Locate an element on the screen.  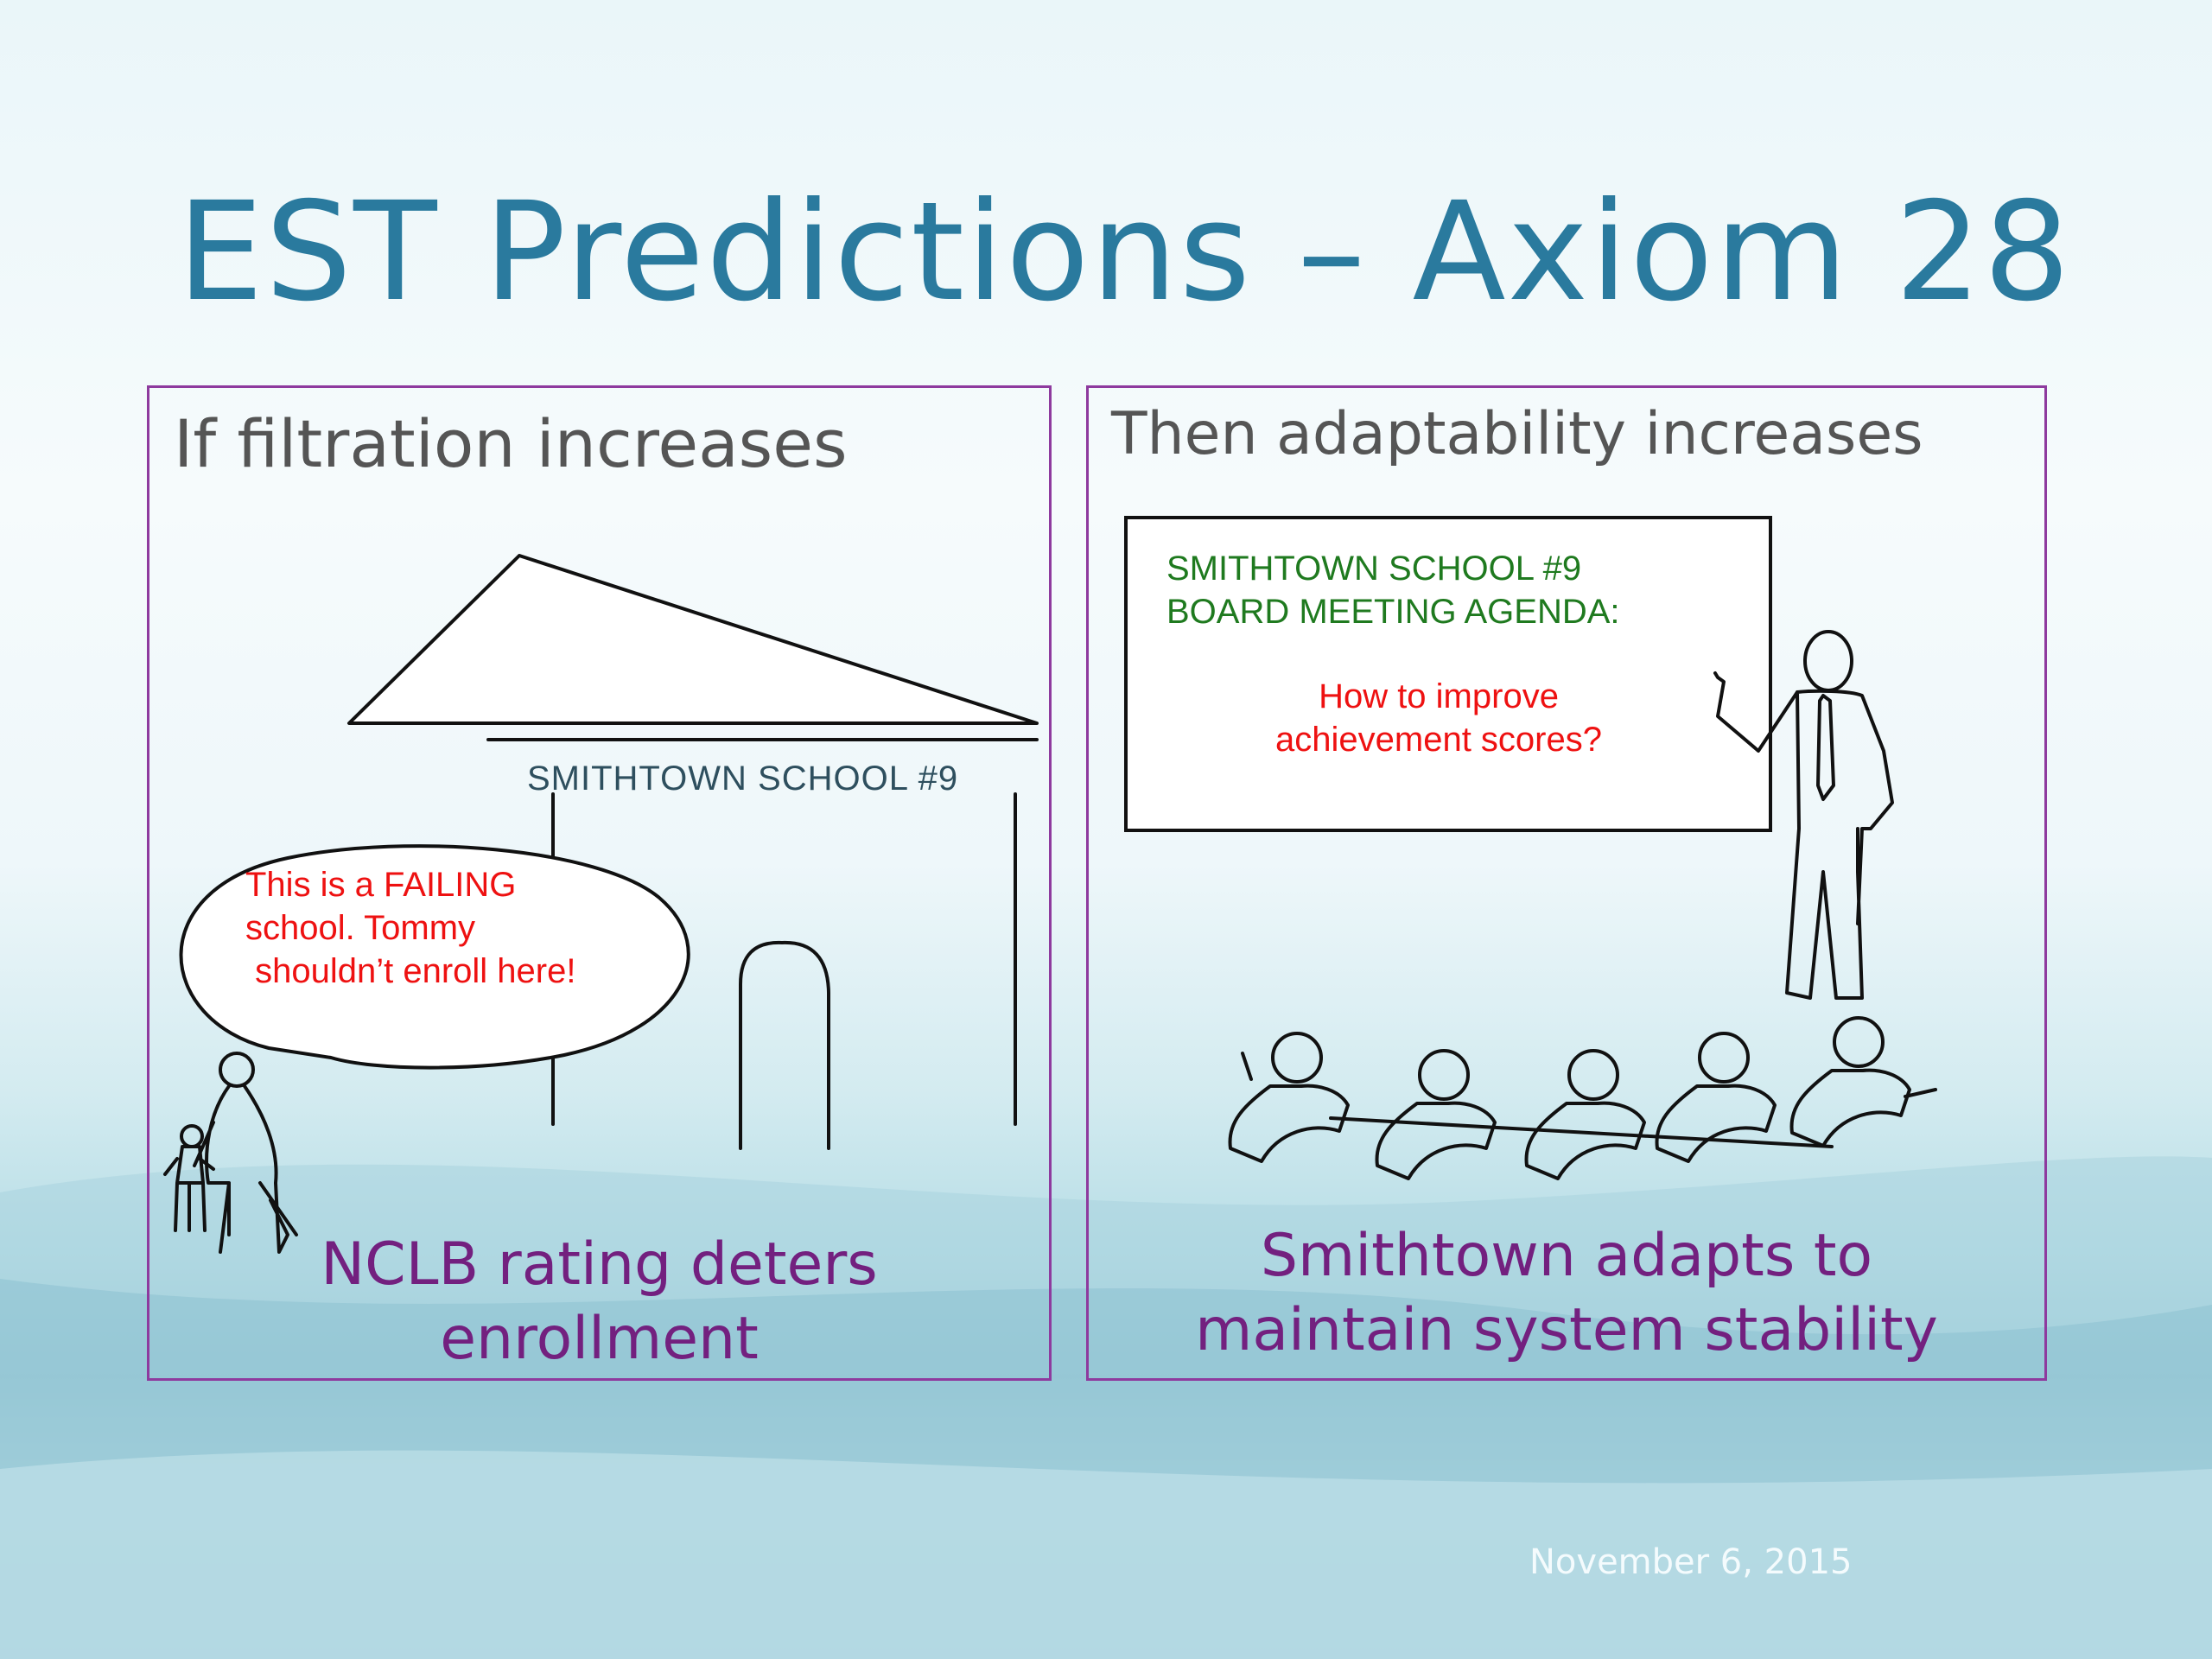
board-question-line-2: achievement scores? is located at coordinates (1438, 740).